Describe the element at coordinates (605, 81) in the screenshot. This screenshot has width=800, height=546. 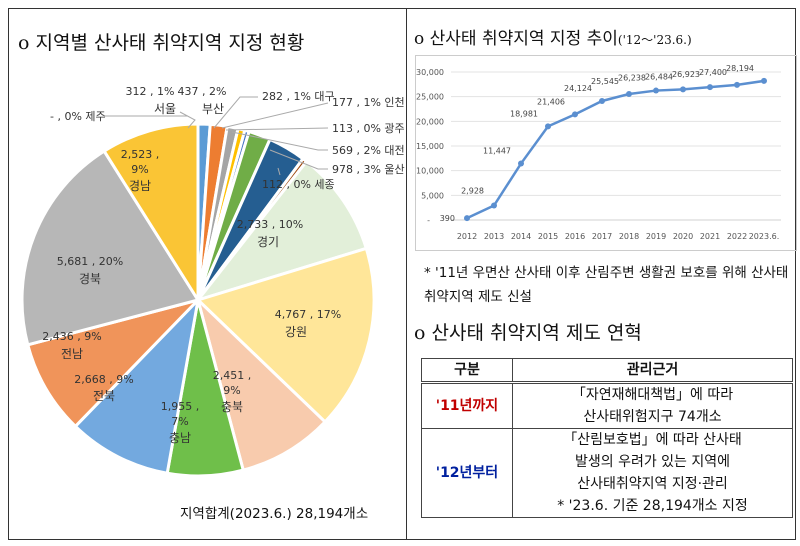
I see `data-label: 25,545` at that location.